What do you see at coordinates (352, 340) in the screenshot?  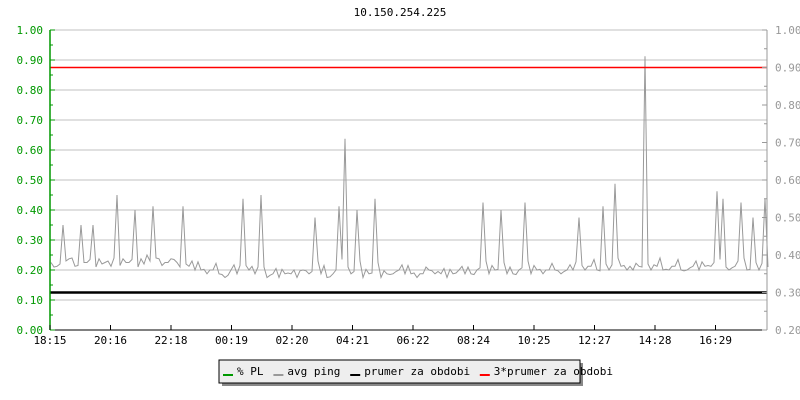 I see `x-tick-label: 04:21` at bounding box center [352, 340].